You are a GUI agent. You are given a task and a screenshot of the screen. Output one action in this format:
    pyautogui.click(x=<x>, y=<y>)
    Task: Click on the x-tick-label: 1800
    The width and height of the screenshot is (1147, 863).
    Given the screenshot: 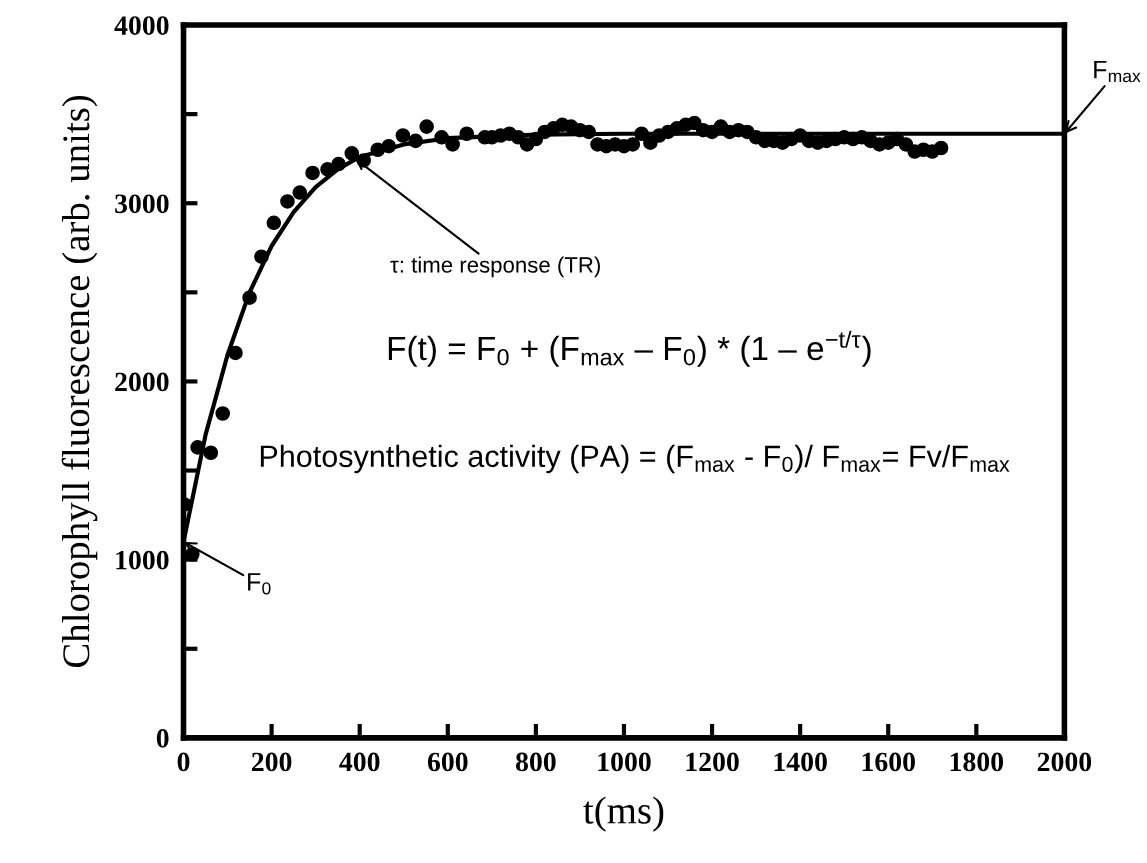 What is the action you would take?
    pyautogui.click(x=977, y=762)
    